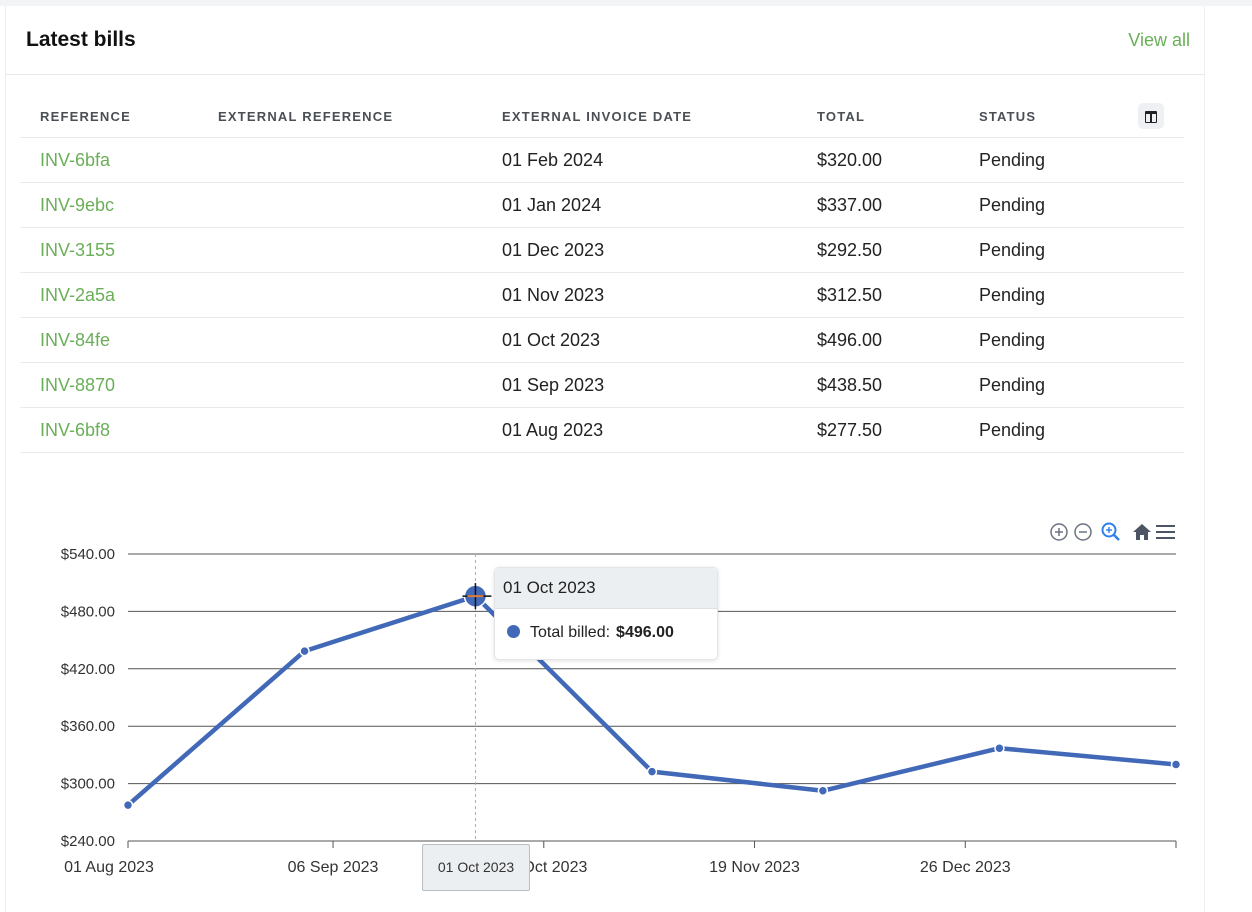 This screenshot has width=1252, height=912. I want to click on total-cell: $320.00, so click(878, 160).